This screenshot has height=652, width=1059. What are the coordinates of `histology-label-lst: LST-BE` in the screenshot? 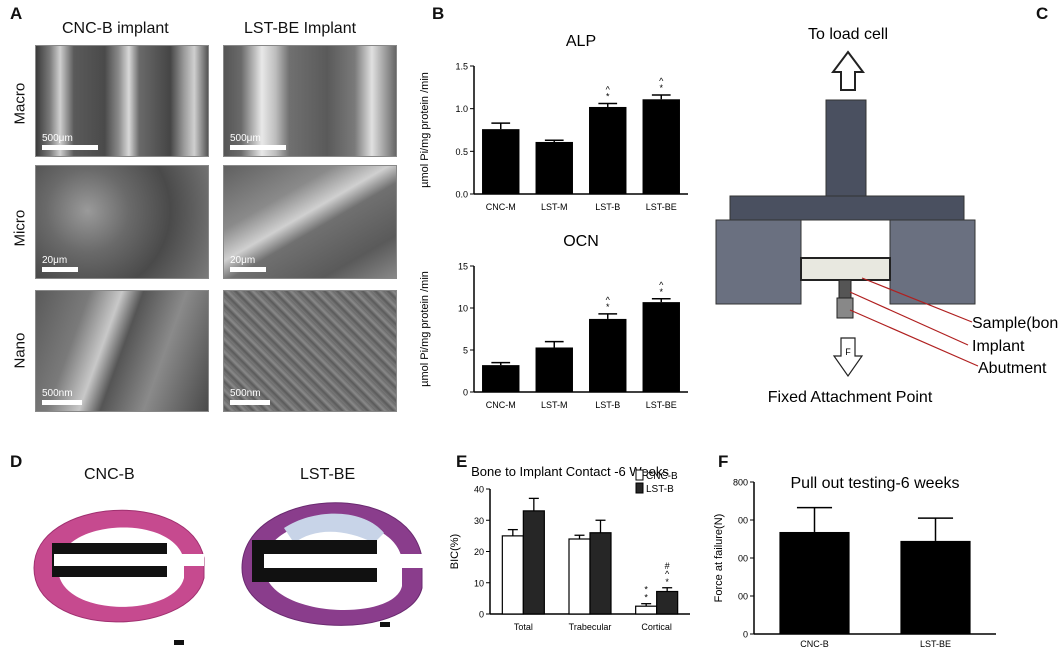 It's located at (328, 474).